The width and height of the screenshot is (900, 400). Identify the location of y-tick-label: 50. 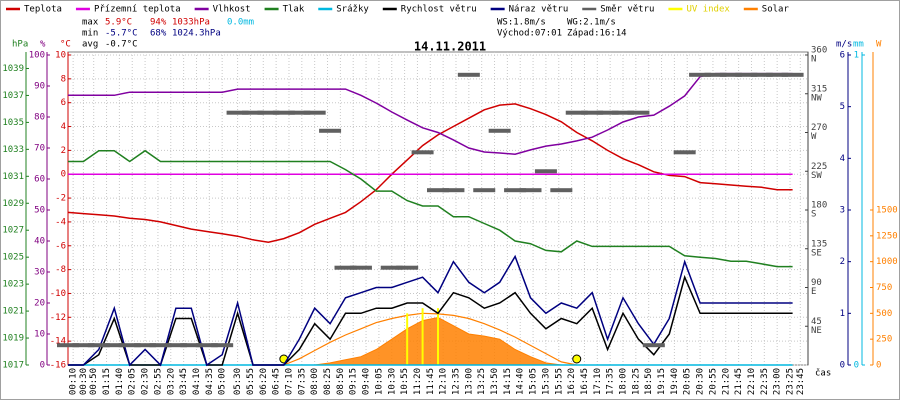
(39, 211).